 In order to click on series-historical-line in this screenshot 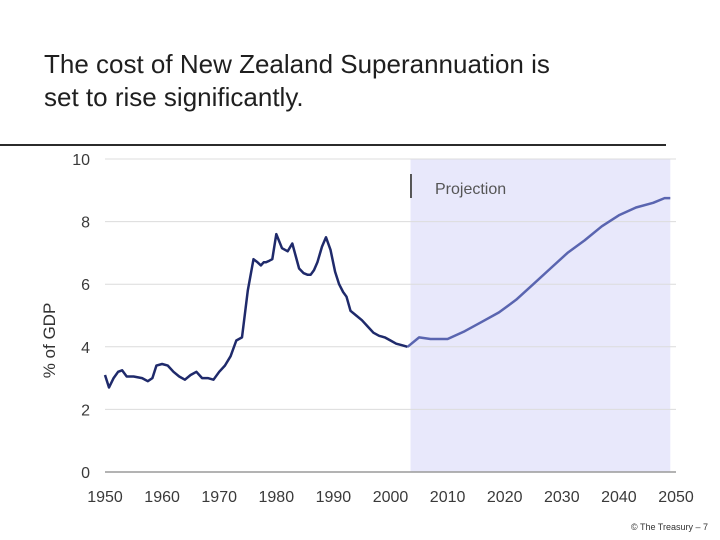, I will do `click(255, 310)`.